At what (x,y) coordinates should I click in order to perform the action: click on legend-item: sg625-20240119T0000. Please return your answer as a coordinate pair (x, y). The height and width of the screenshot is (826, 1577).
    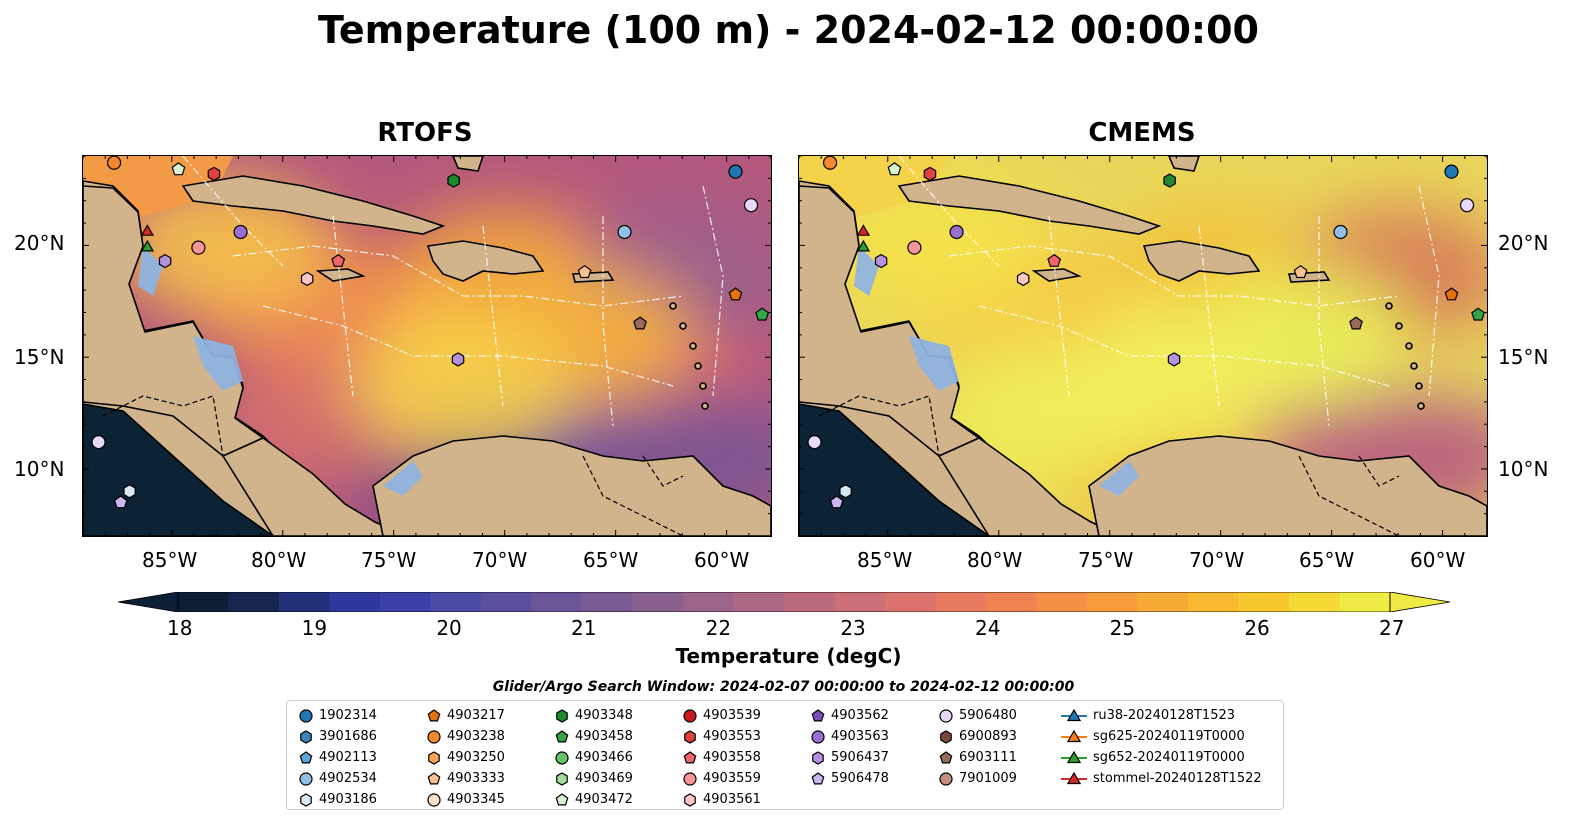
    Looking at the image, I should click on (1153, 736).